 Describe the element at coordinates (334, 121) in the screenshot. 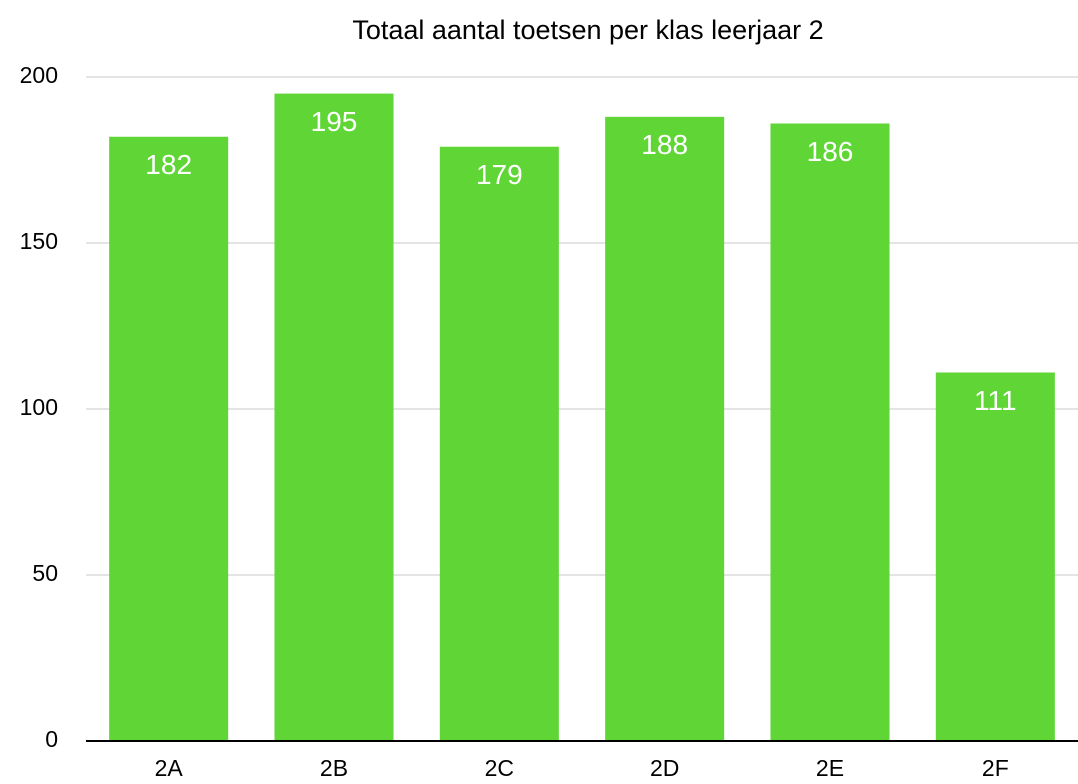

I see `data-label: 195` at that location.